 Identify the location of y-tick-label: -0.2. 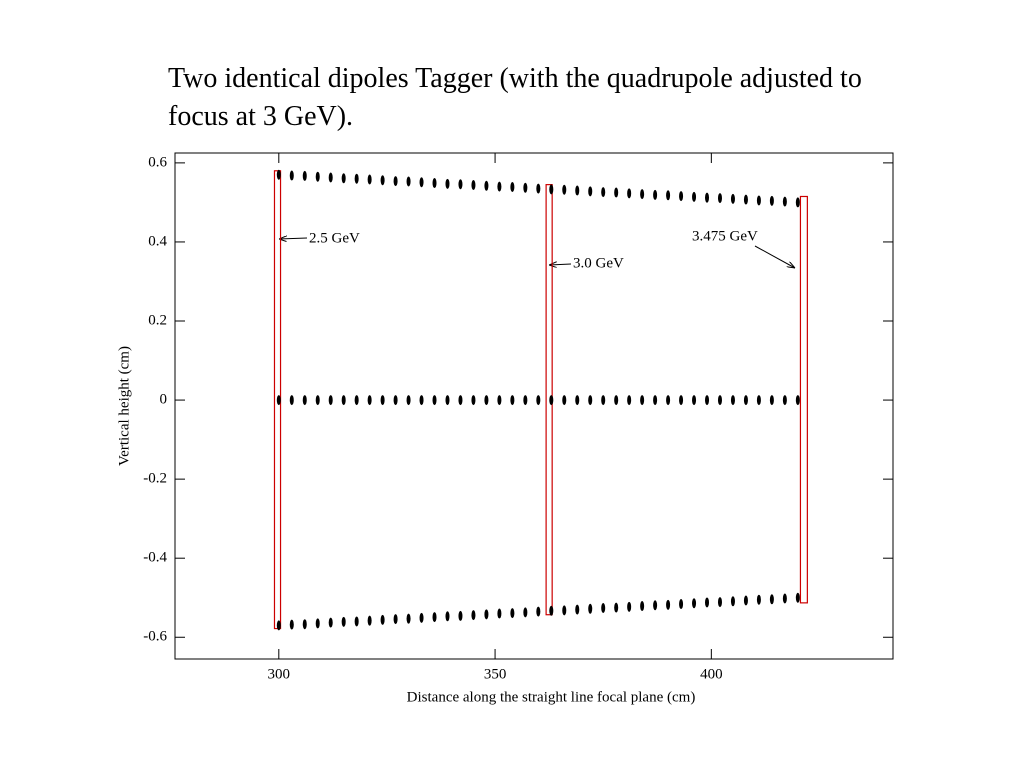
(155, 479).